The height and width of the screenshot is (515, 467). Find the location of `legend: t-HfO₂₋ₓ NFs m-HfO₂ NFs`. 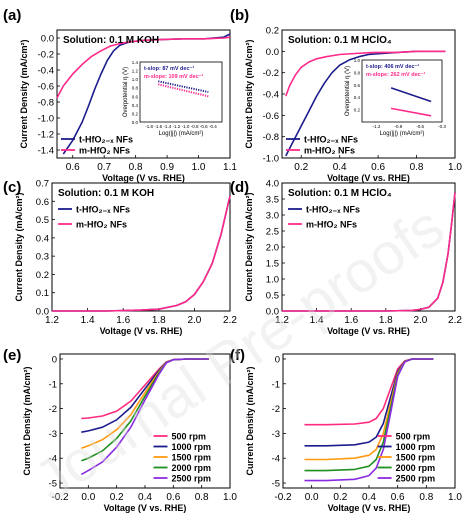

legend: t-HfO₂₋ₓ NFs m-HfO₂ NFs is located at coordinates (324, 217).